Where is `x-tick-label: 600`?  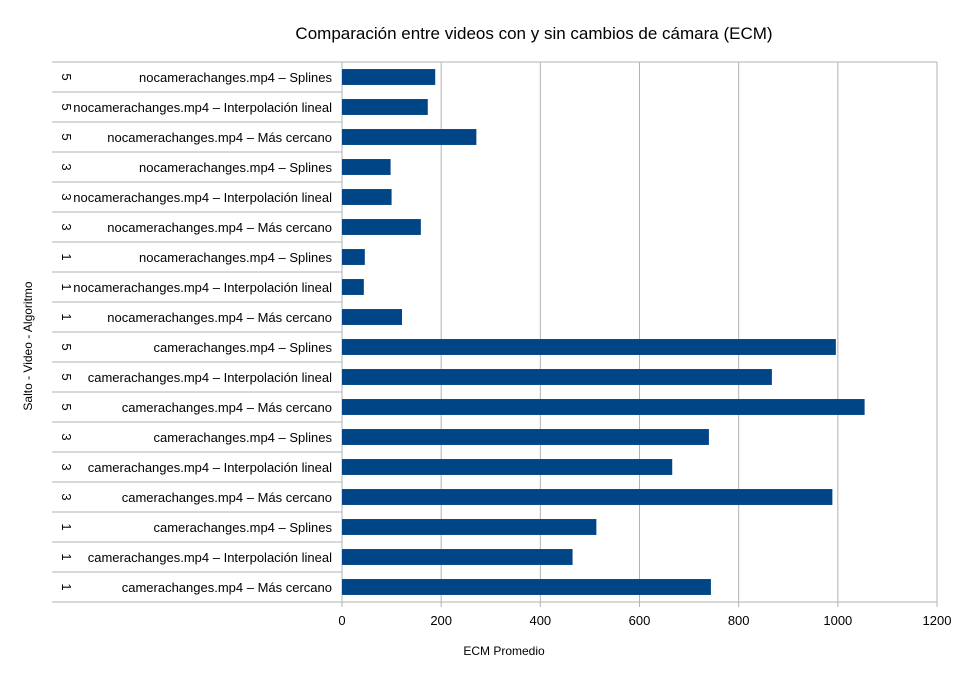
x-tick-label: 600 is located at coordinates (640, 620).